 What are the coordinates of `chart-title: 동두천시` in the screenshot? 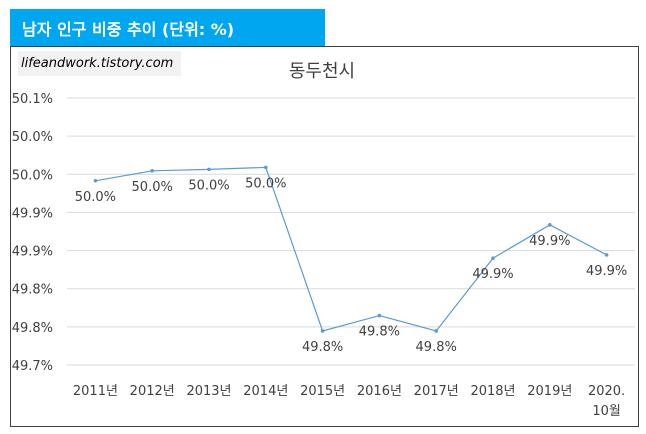 It's located at (322, 71).